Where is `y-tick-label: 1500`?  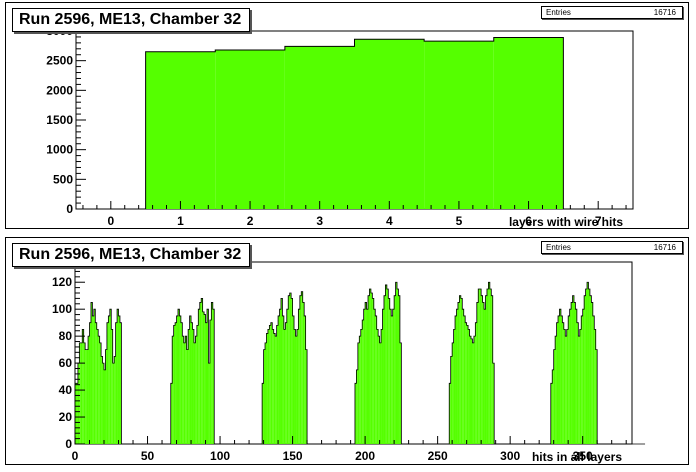 y-tick-label: 1500 is located at coordinates (59, 120).